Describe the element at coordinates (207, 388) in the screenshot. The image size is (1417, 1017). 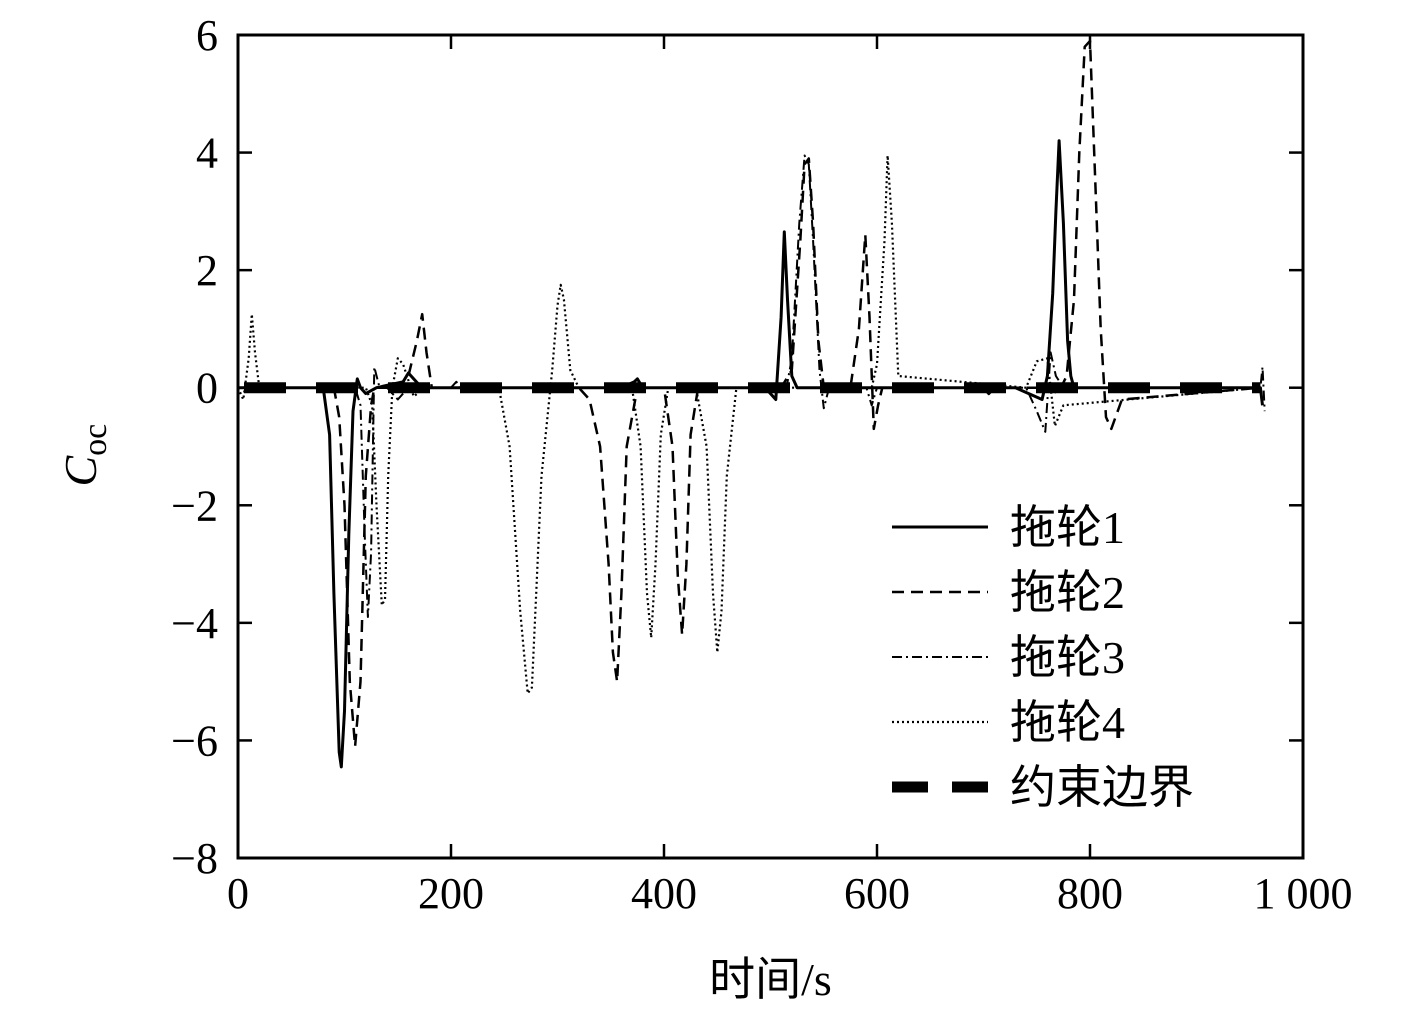
I see `y-tick-label: 0` at that location.